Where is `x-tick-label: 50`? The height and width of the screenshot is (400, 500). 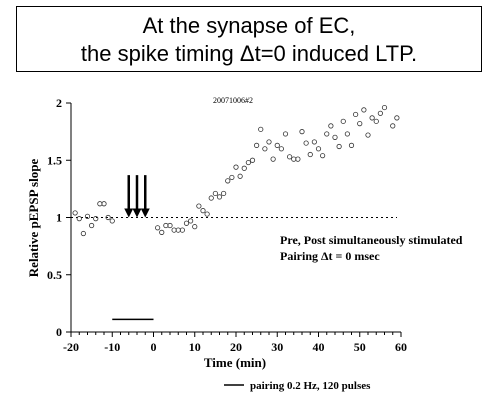
x-tick-label: 50 is located at coordinates (360, 347).